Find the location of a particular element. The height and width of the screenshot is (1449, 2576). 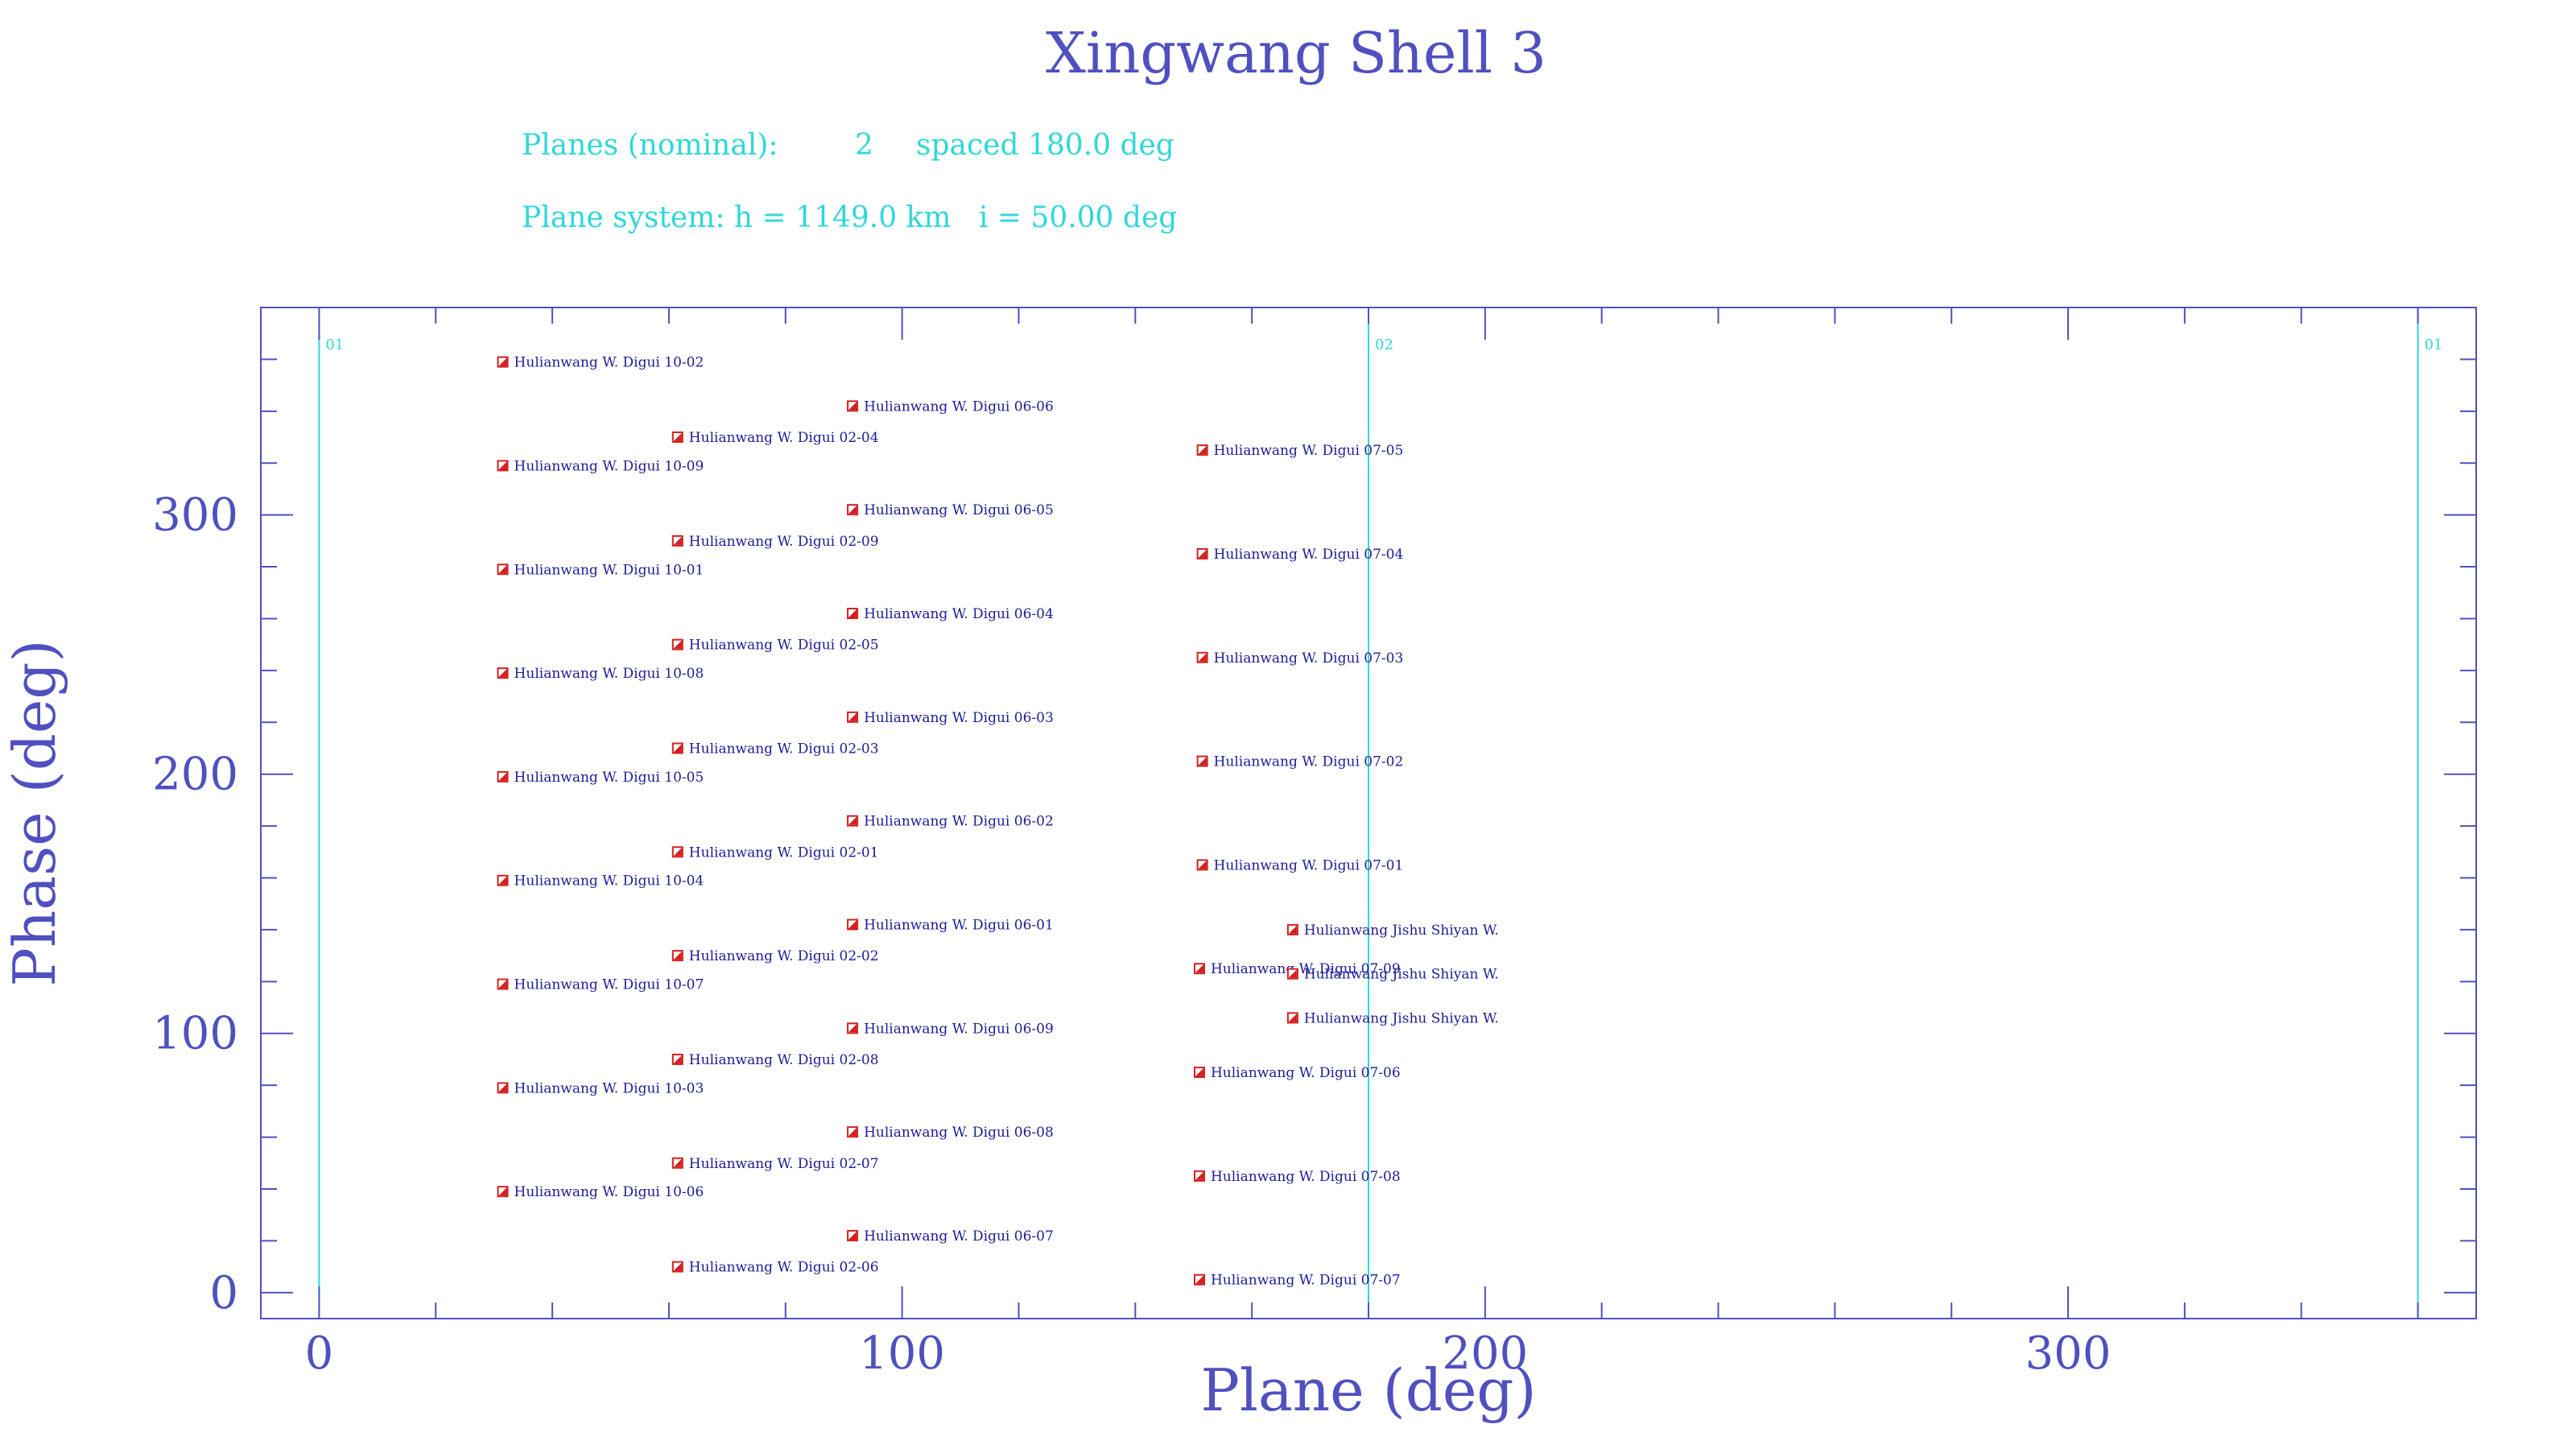

satellite-label: Hulianwang W. Digui 06-04 is located at coordinates (959, 614).